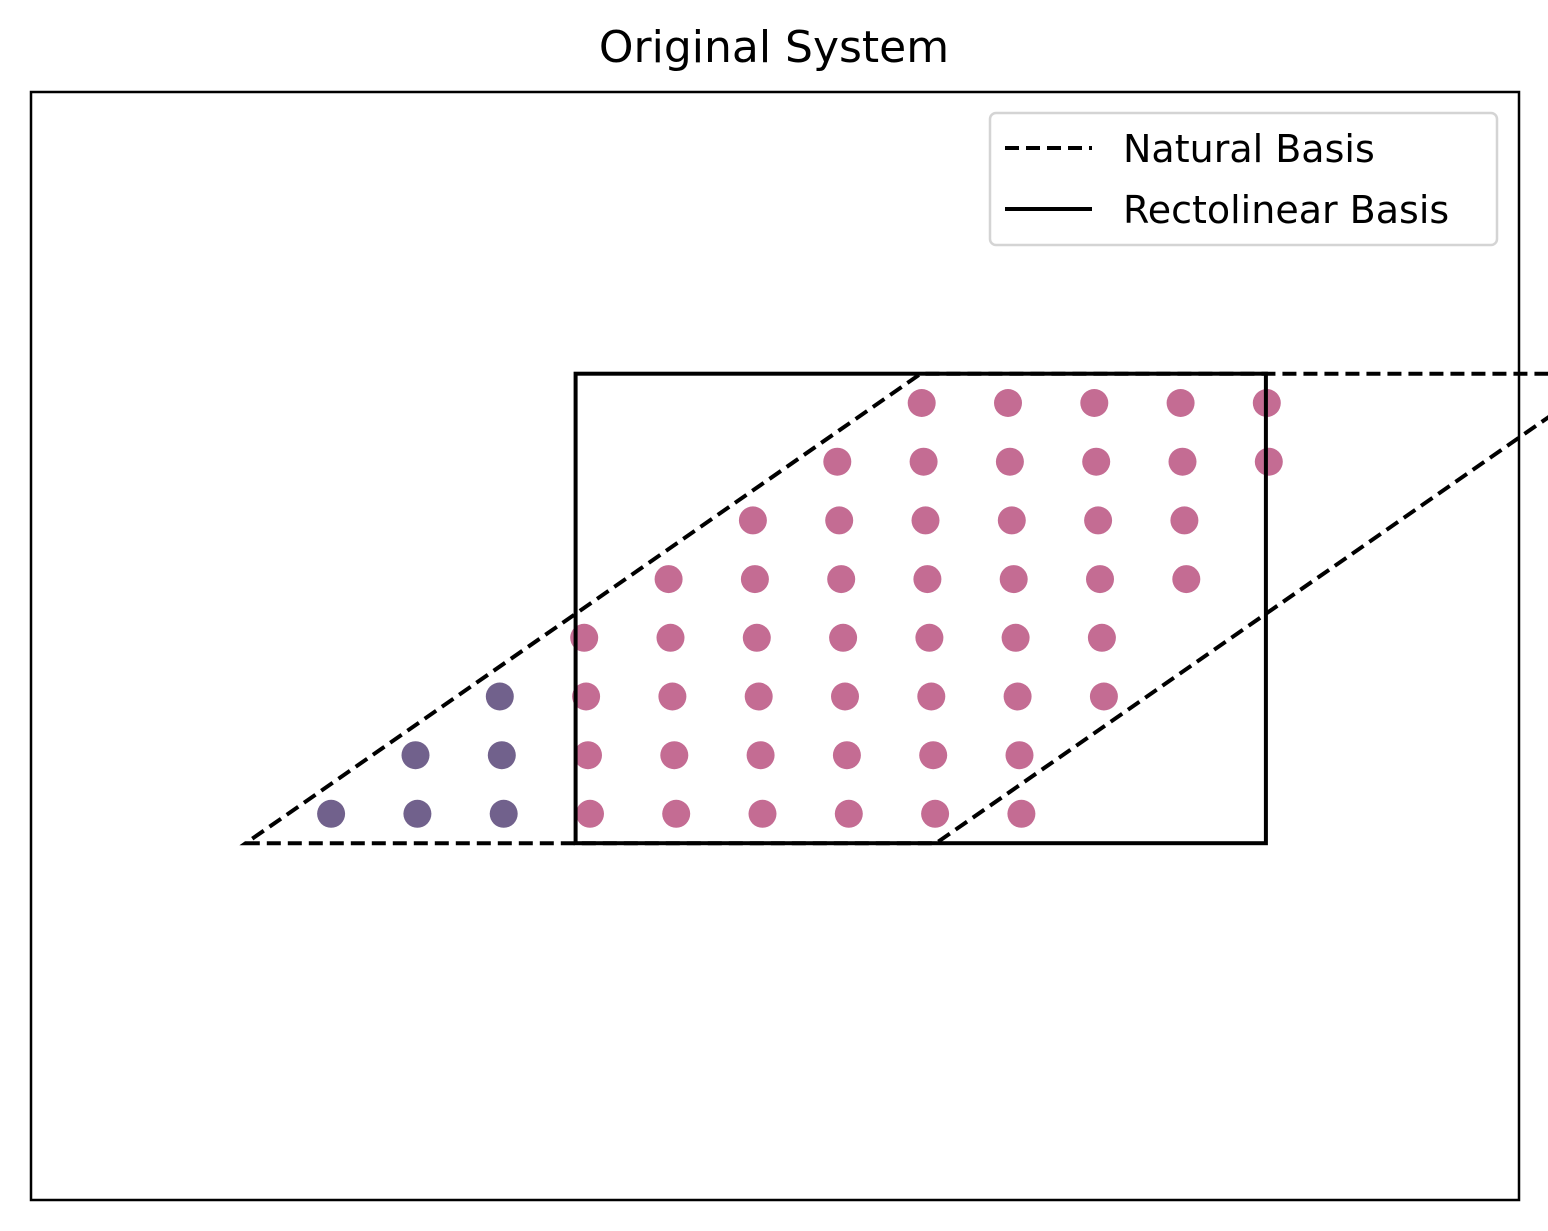 The image size is (1548, 1231). I want to click on legend-natural-label: Natural Basis, so click(1249, 149).